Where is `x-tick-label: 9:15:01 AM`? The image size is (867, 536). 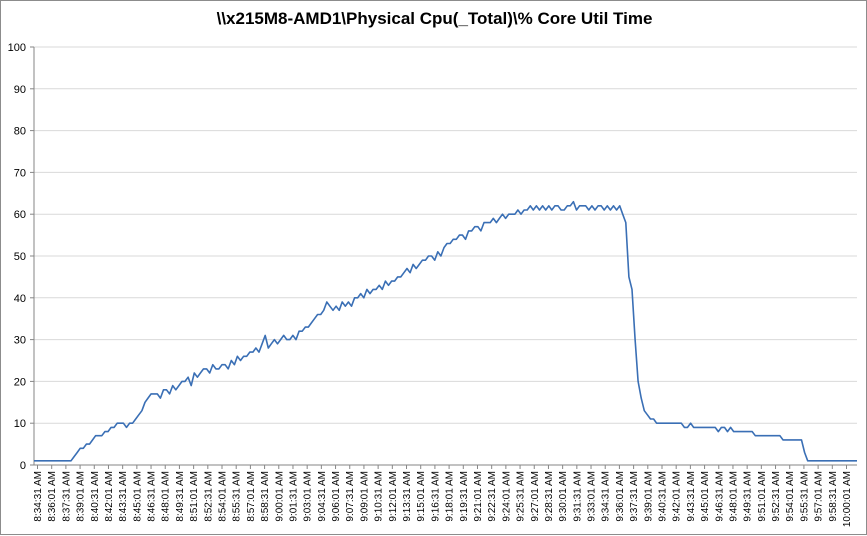 x-tick-label: 9:15:01 AM is located at coordinates (421, 496).